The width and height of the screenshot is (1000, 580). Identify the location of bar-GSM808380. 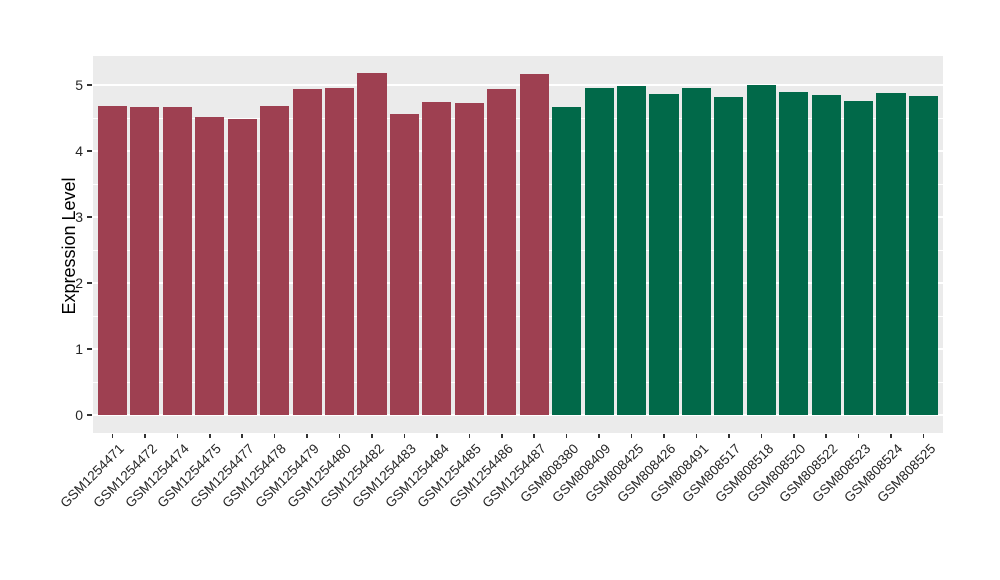
(567, 261).